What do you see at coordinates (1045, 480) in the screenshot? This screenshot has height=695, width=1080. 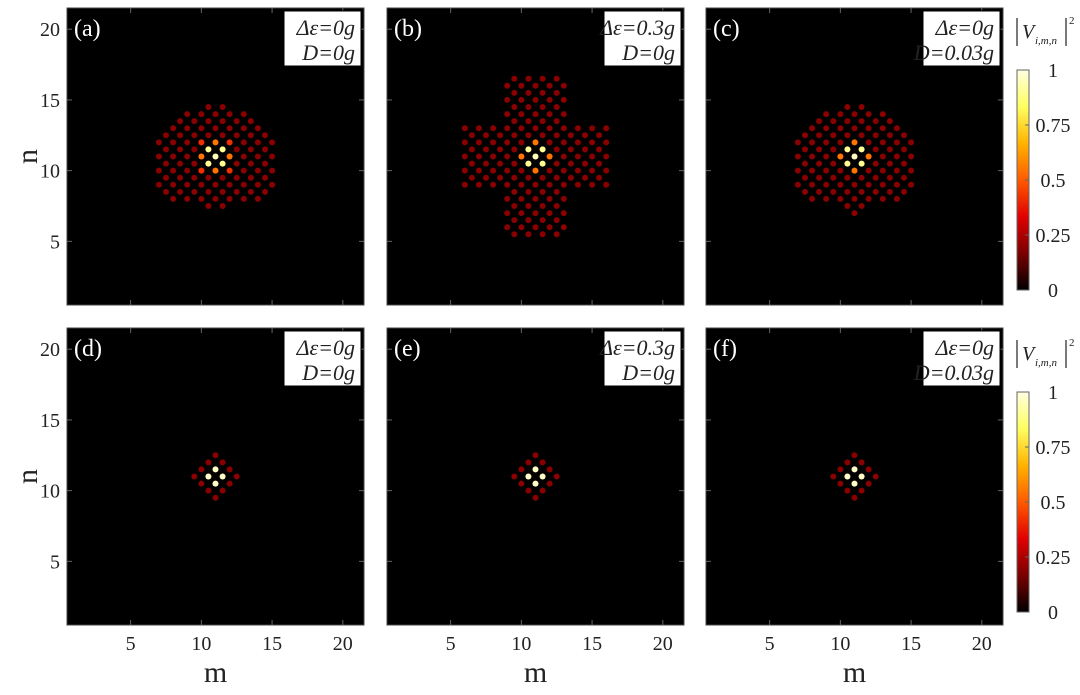 I see `colorbar-2: 0 0.25 0.5 0.75 1V i,m,n 2` at bounding box center [1045, 480].